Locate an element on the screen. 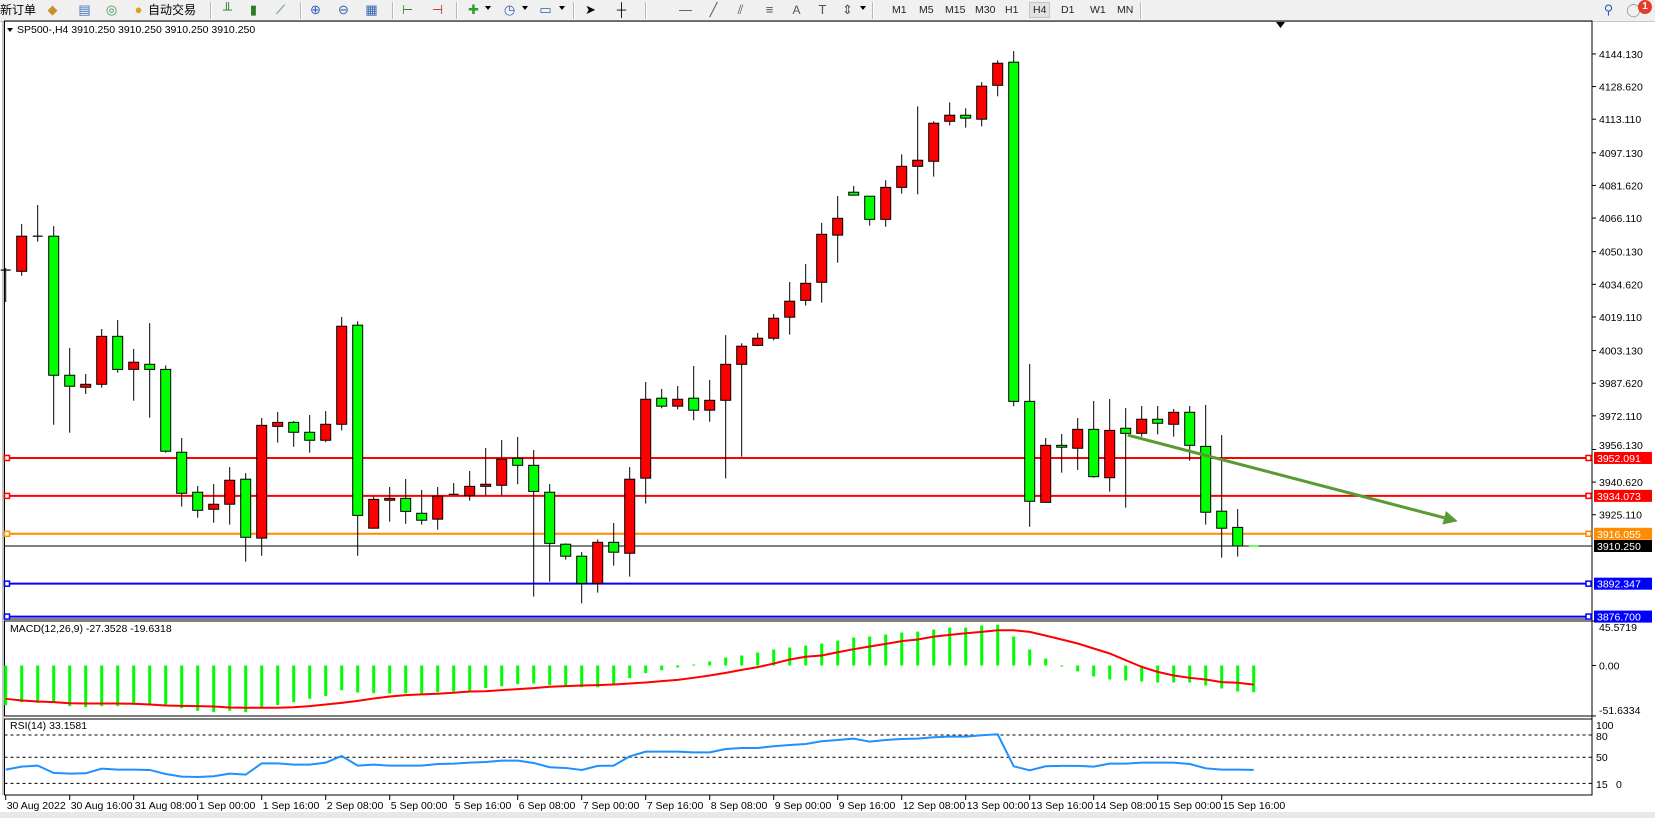  bar-chart-icon: ╨ is located at coordinates (227, 9).